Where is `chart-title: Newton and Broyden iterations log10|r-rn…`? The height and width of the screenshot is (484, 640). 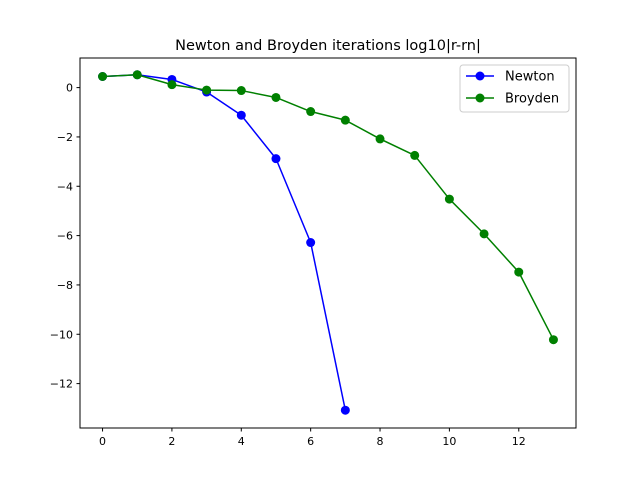
chart-title: Newton and Broyden iterations log10|r-rn… is located at coordinates (328, 46).